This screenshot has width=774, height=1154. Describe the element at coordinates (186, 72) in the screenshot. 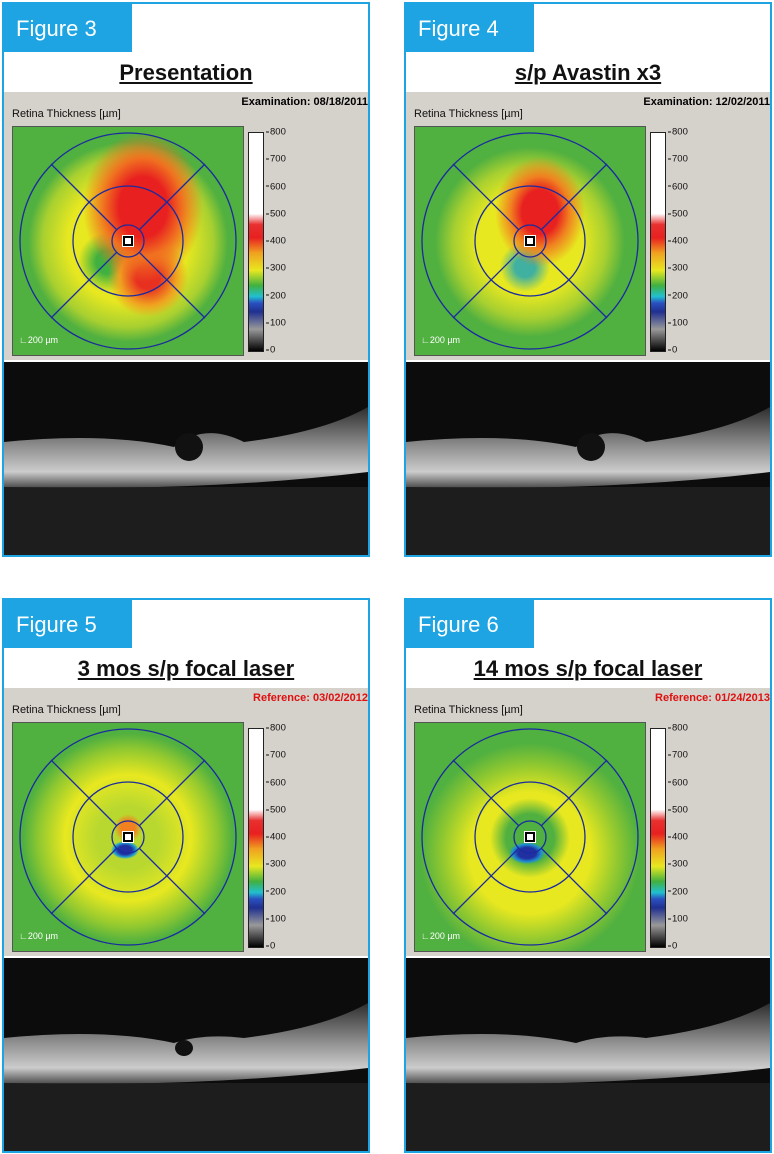

I see `panel-title: Presentation` at that location.